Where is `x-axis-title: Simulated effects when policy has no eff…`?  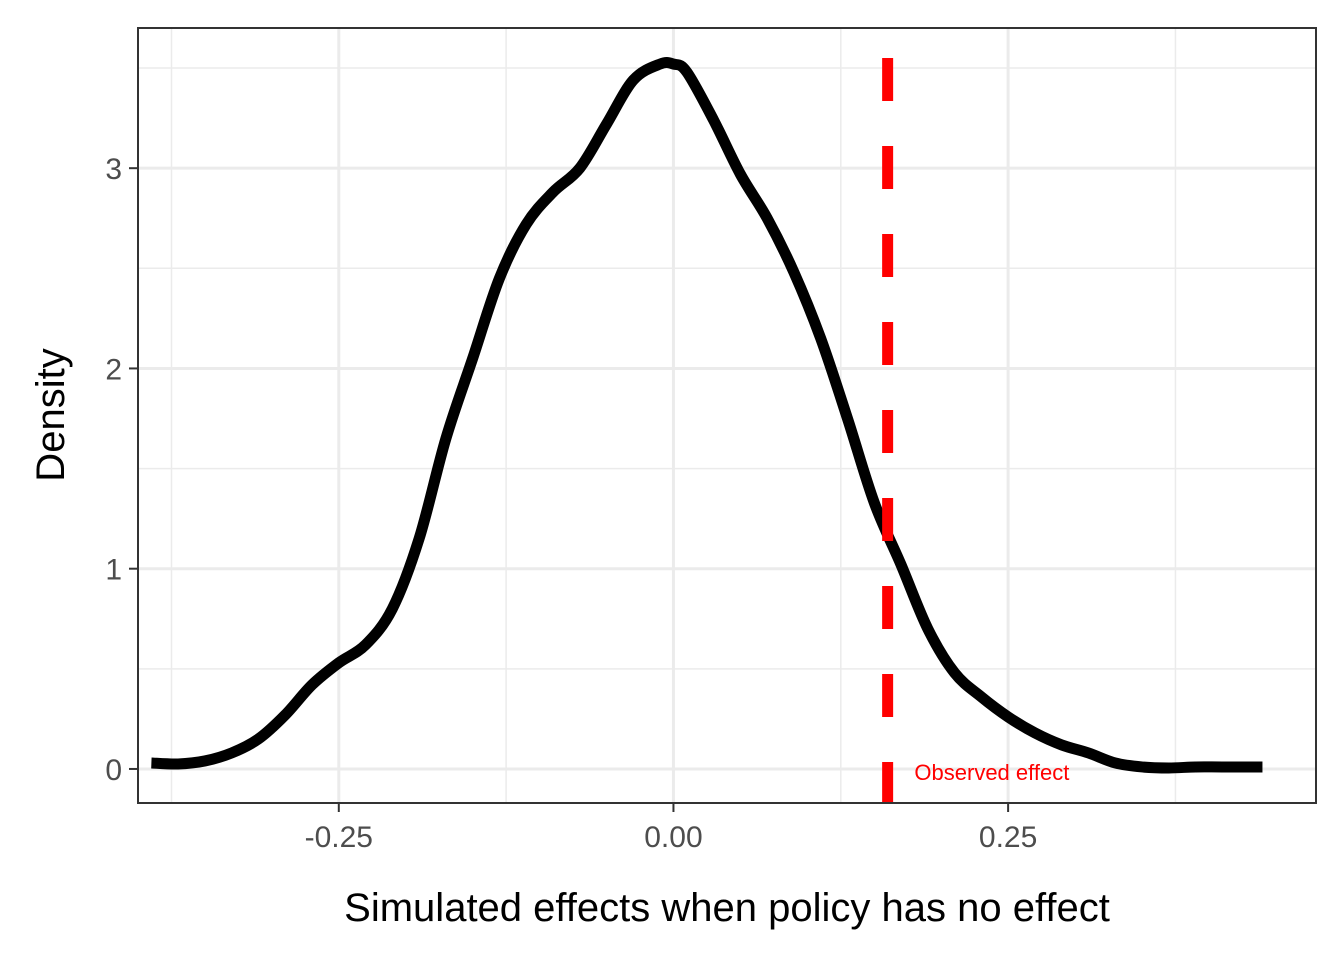
x-axis-title: Simulated effects when policy has no eff… is located at coordinates (727, 908).